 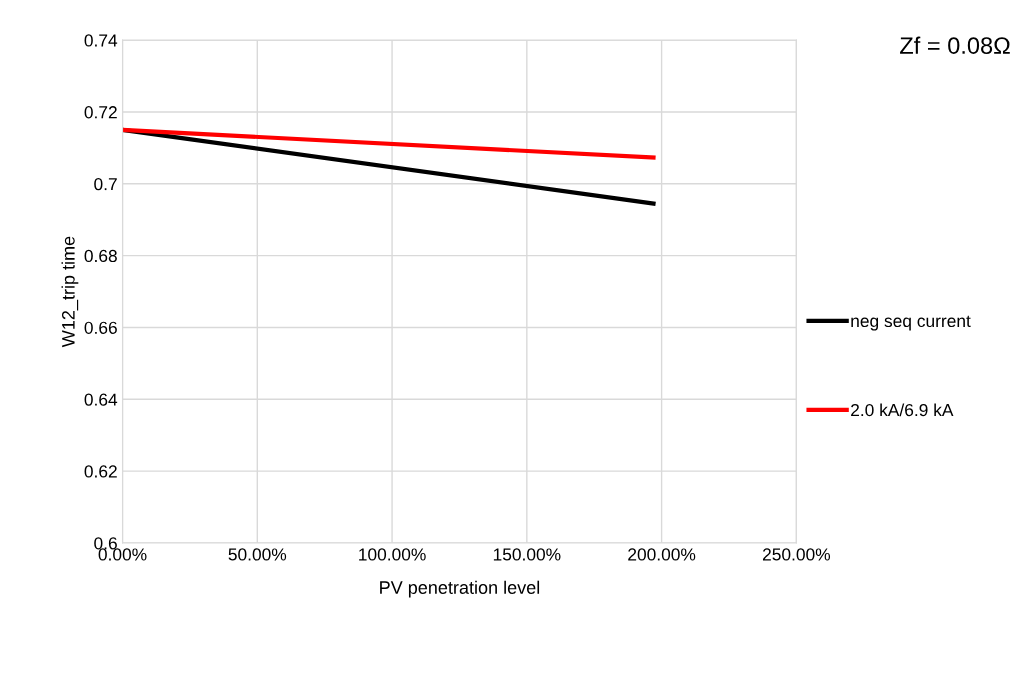 I want to click on x-tick-label: 150.00%, so click(x=527, y=554).